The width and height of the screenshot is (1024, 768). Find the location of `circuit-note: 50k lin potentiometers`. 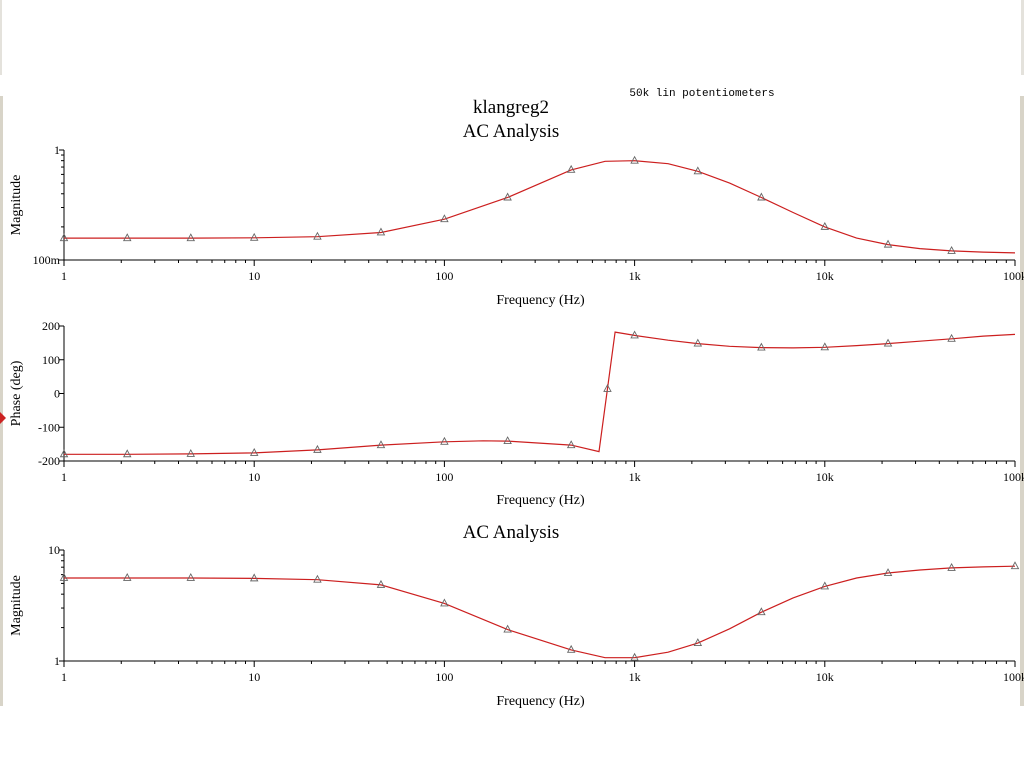

circuit-note: 50k lin potentiometers is located at coordinates (701, 94).